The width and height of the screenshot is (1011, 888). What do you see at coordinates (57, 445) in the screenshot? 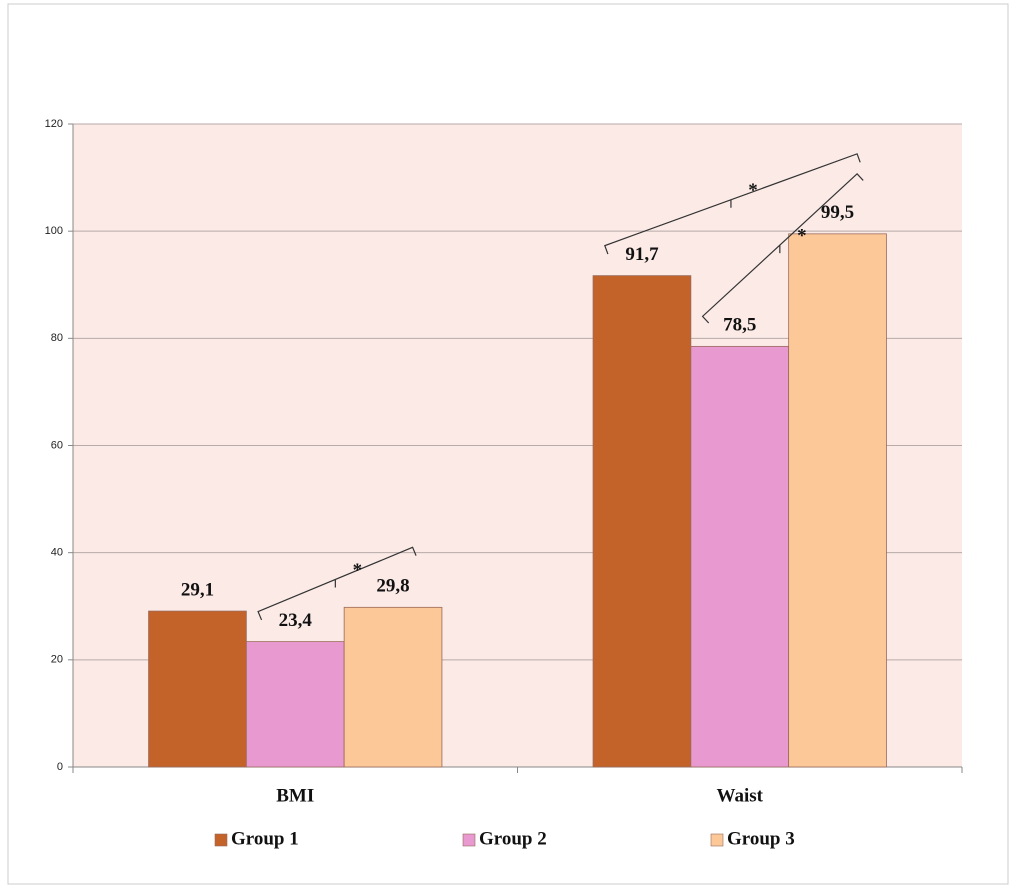
I see `y-tick-label: 60` at bounding box center [57, 445].